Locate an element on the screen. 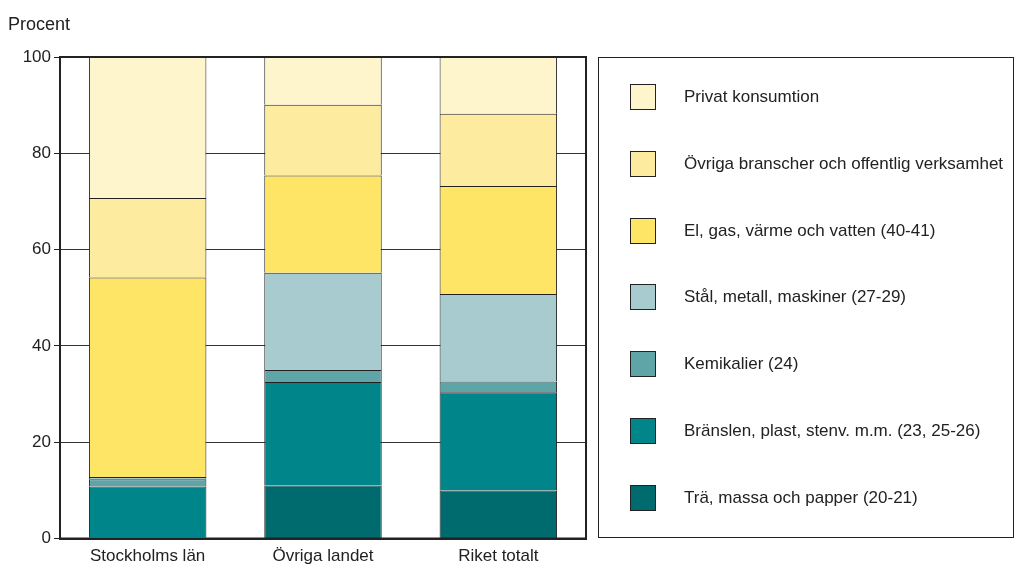  x-tick-label: Riket totalt is located at coordinates (498, 556).